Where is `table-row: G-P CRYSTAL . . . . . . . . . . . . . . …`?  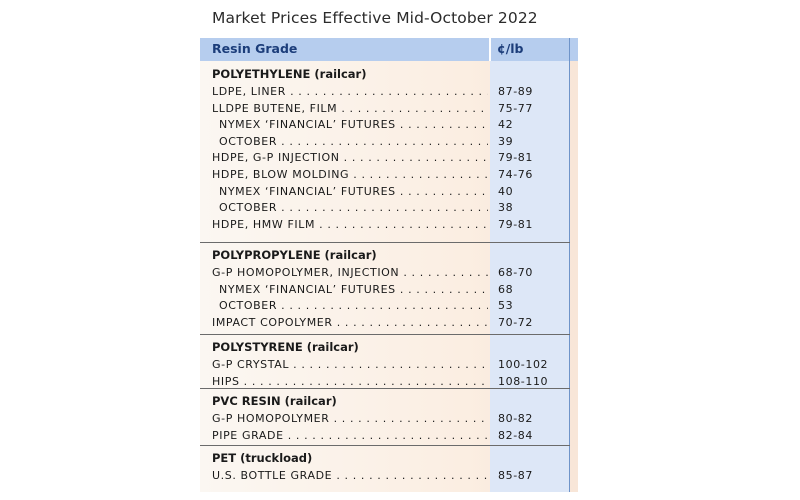 table-row: G-P CRYSTAL . . . . . . . . . . . . . . … is located at coordinates (385, 366).